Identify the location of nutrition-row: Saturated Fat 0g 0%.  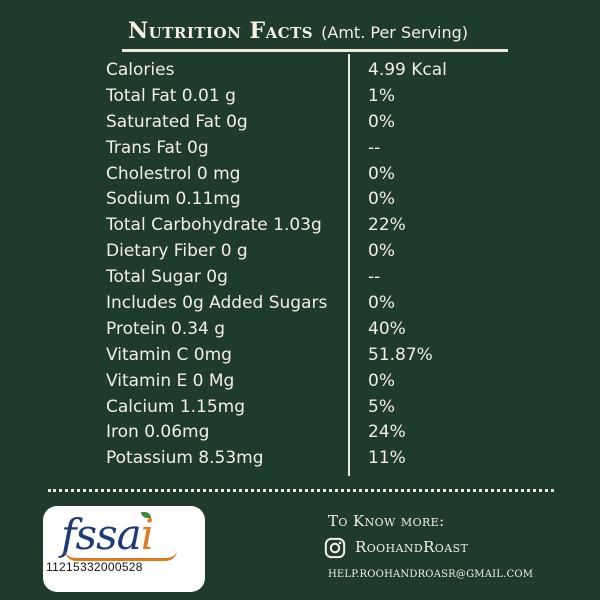
(306, 123).